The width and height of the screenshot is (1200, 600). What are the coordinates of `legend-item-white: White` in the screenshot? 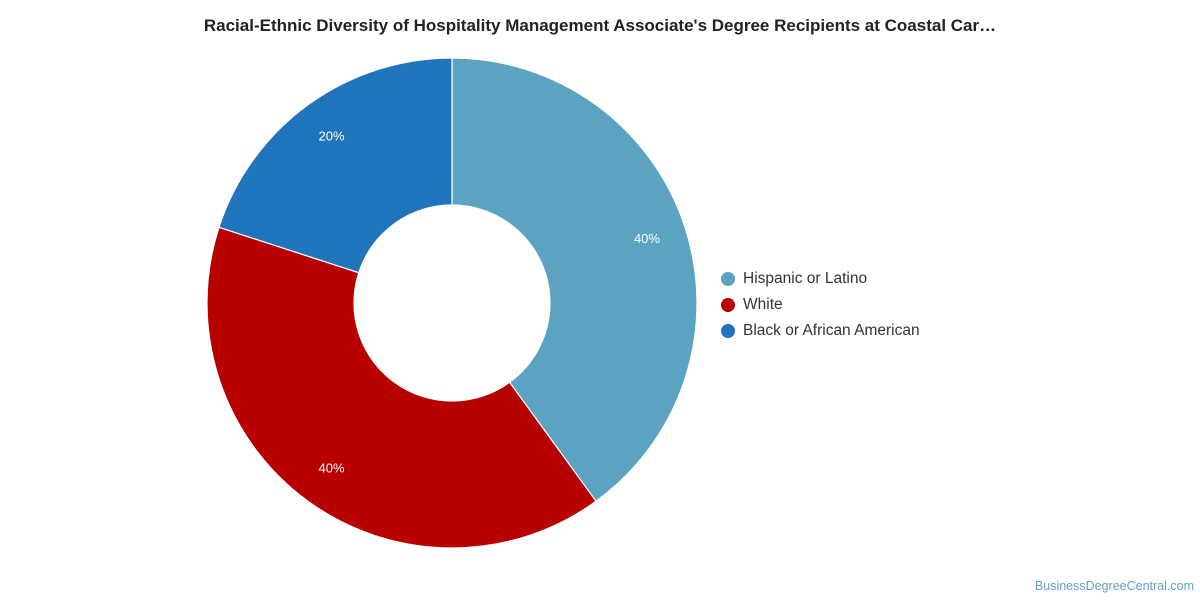 It's located at (820, 305).